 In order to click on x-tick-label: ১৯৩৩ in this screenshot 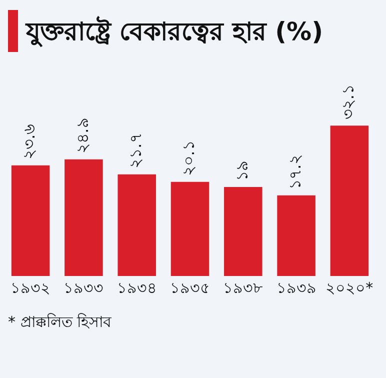, I will do `click(84, 287)`.